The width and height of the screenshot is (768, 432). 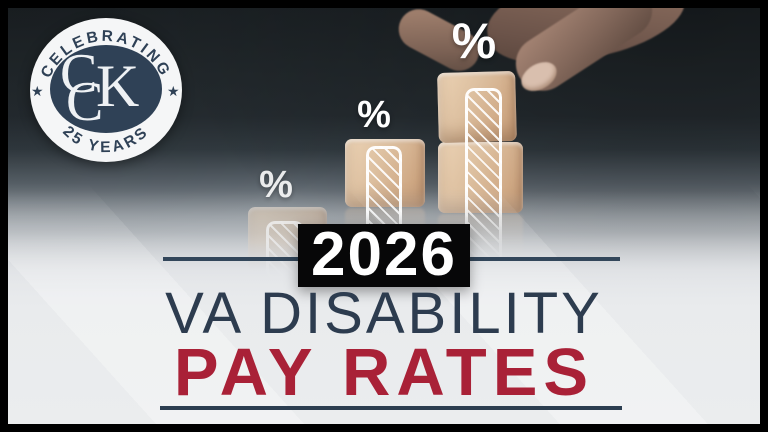 What do you see at coordinates (230, 259) in the screenshot?
I see `banner-rule-left` at bounding box center [230, 259].